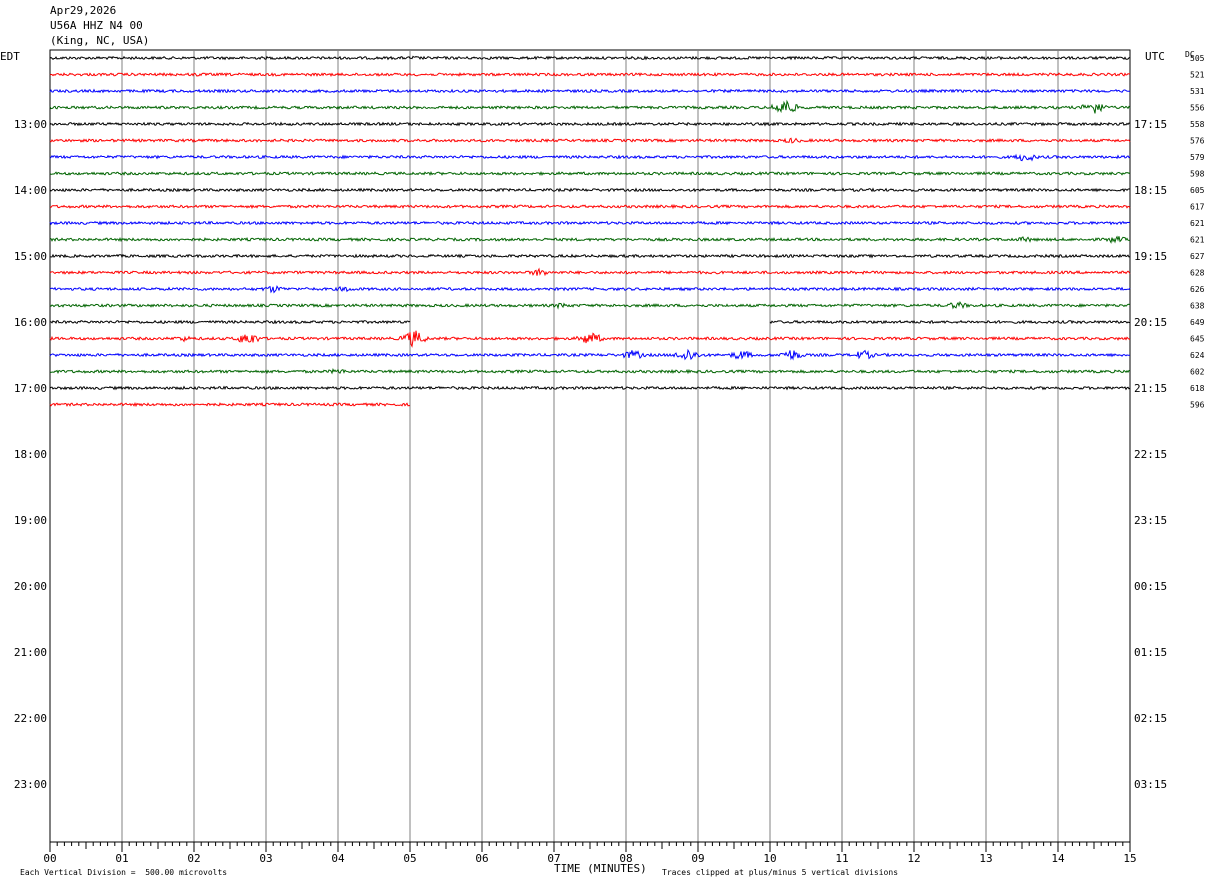 The image size is (1210, 886). I want to click on right-hour-label: 20:15, so click(1150, 322).